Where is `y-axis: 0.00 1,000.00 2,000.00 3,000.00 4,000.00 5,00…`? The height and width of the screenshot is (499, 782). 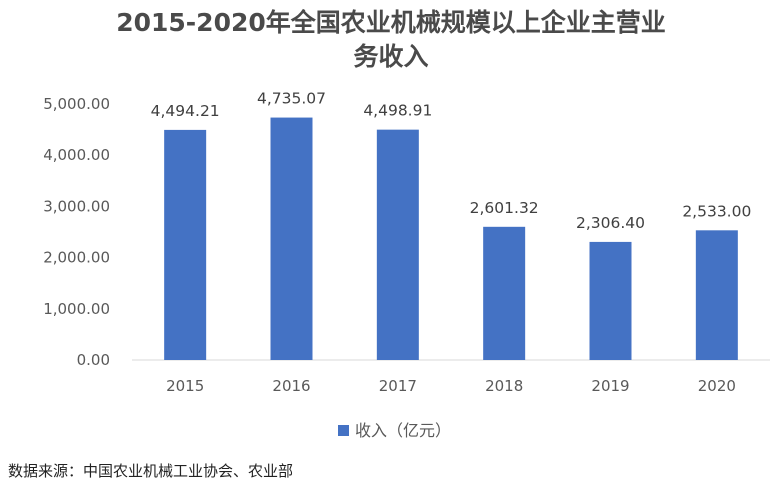
y-axis: 0.00 1,000.00 2,000.00 3,000.00 4,000.00 5,00… is located at coordinates (76, 232).